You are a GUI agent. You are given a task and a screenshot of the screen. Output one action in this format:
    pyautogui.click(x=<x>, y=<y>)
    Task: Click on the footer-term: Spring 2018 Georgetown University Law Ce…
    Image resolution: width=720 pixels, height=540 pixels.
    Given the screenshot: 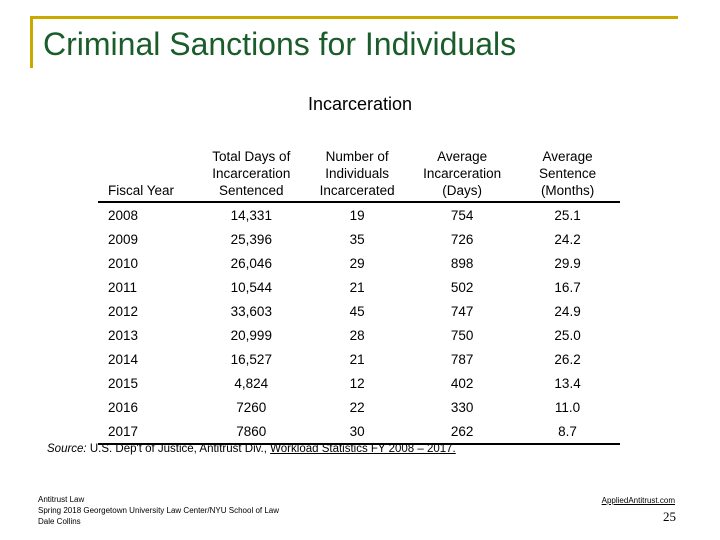 What is the action you would take?
    pyautogui.click(x=159, y=510)
    